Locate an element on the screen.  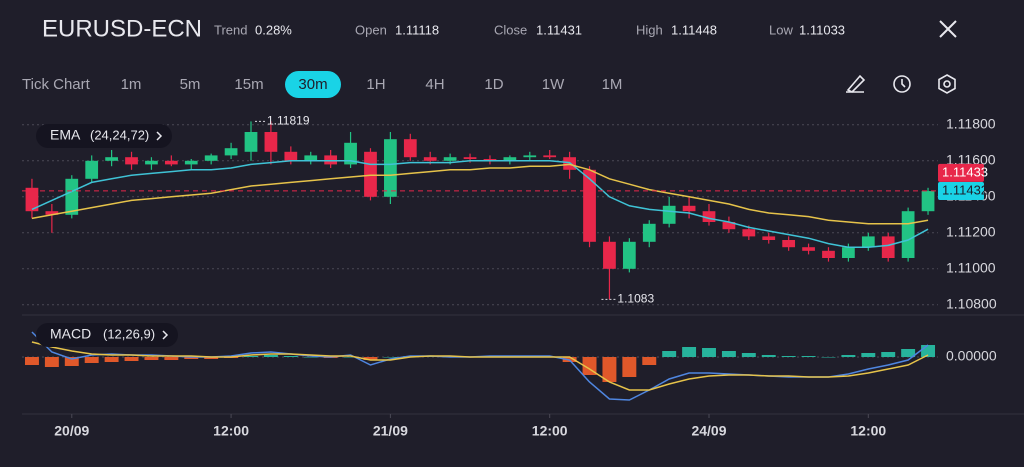
timeframe-button: 1W is located at coordinates (553, 84).